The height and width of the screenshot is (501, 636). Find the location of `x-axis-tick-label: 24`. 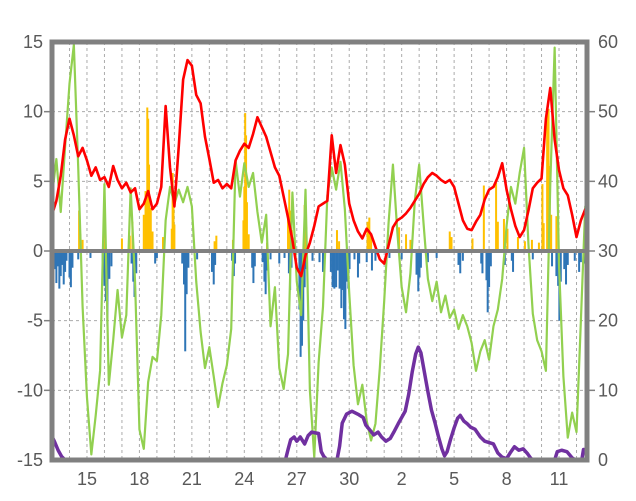

x-axis-tick-label: 24 is located at coordinates (244, 479).